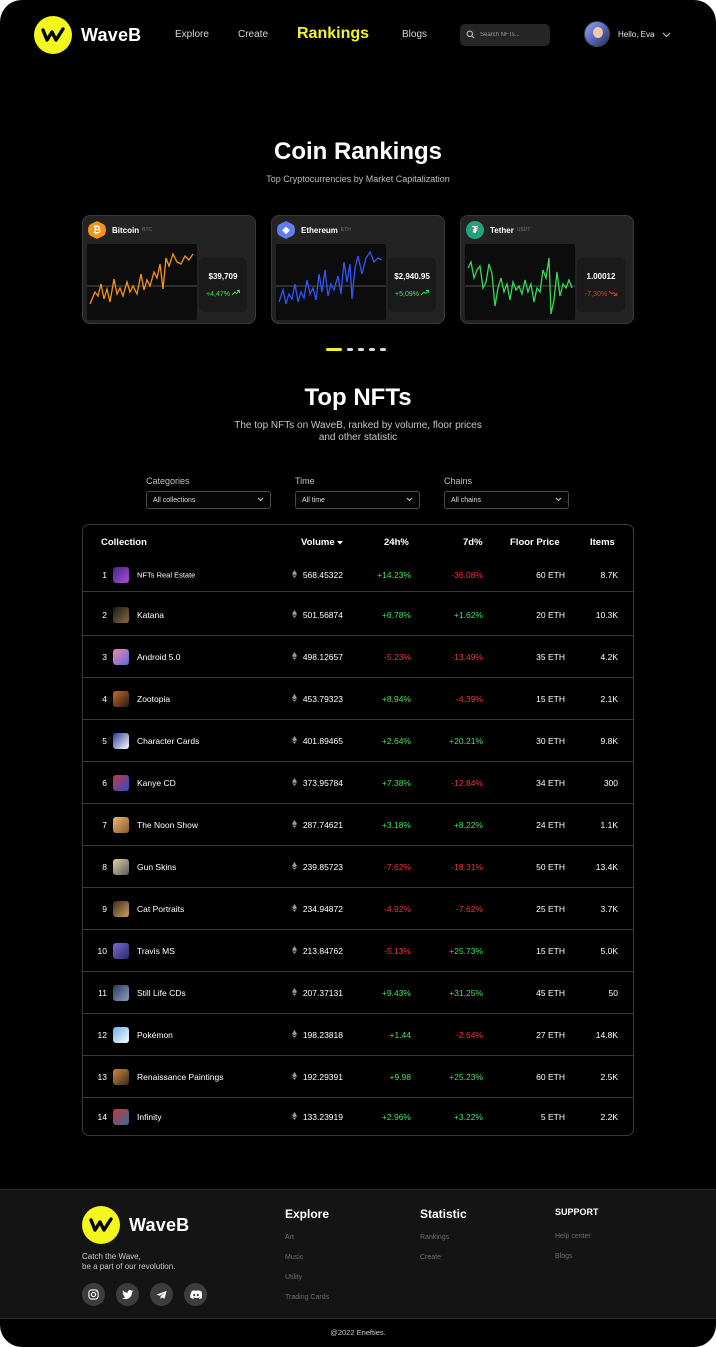 The image size is (716, 1347). What do you see at coordinates (357, 151) in the screenshot?
I see `page-title: Coin Rankings` at bounding box center [357, 151].